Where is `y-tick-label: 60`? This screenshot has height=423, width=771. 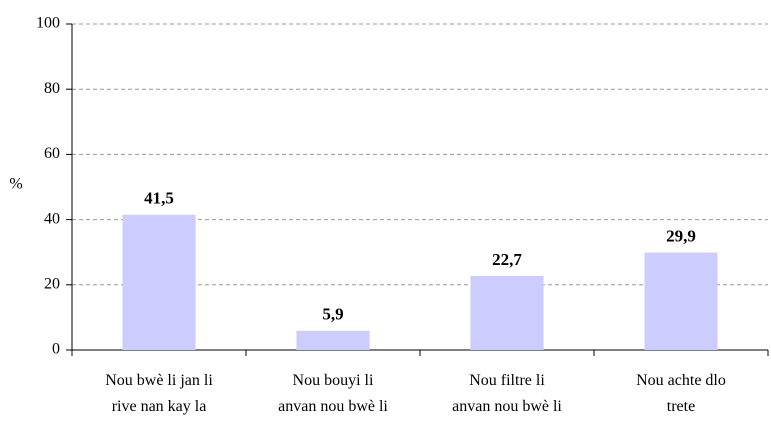
y-tick-label: 60 is located at coordinates (52, 153).